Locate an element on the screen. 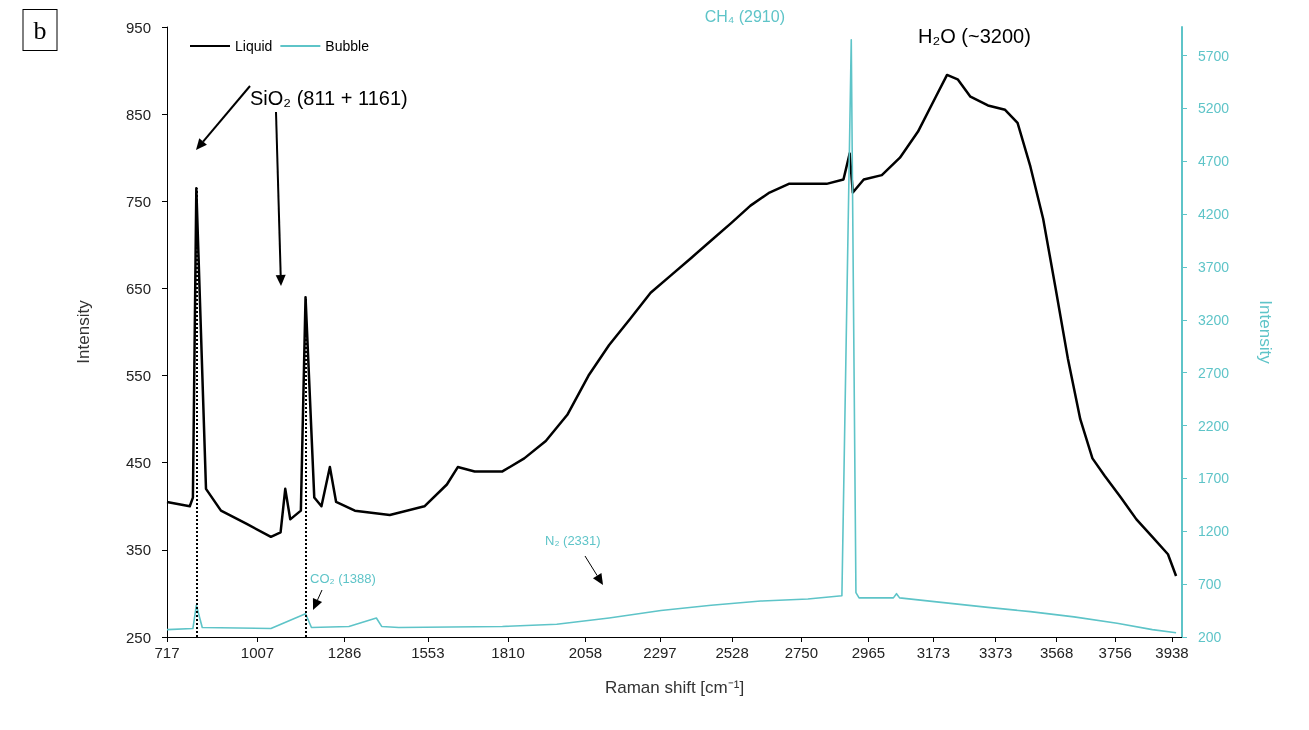 The image size is (1309, 730). x-tick-label: 1286 is located at coordinates (344, 652).